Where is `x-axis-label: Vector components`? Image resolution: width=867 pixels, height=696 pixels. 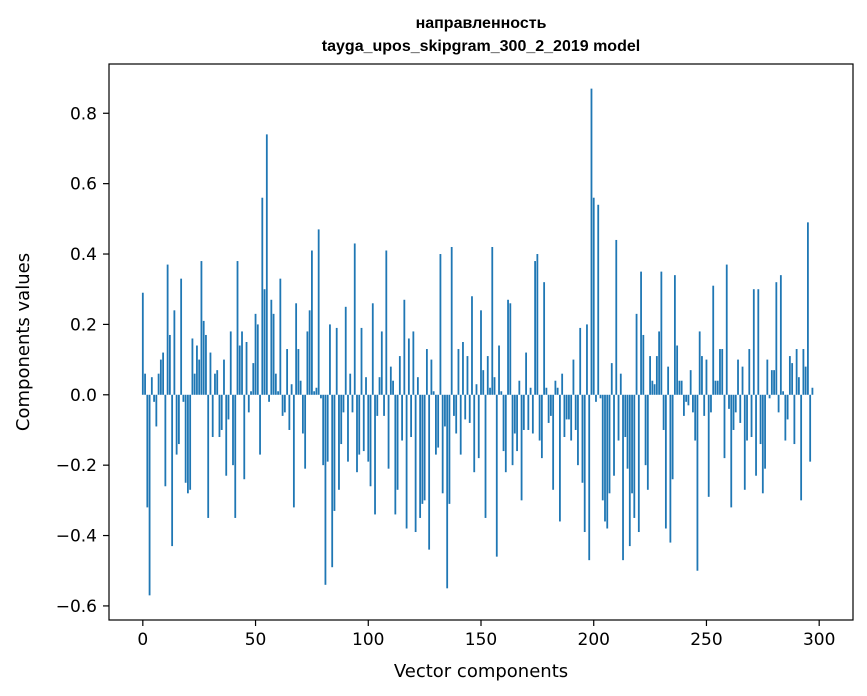 x-axis-label: Vector components is located at coordinates (481, 671).